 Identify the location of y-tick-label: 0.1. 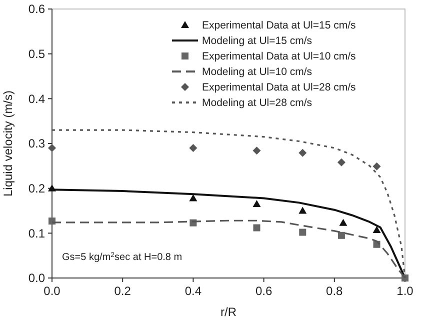
(37, 233).